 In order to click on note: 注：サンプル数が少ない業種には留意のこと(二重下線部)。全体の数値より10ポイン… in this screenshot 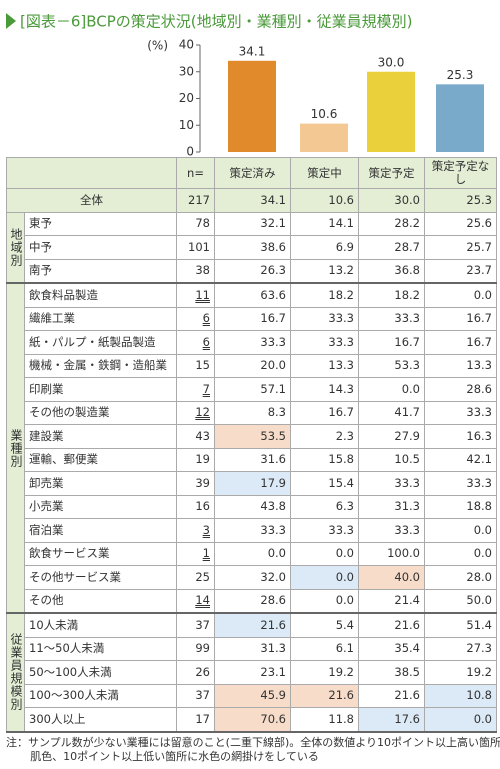, I will do `click(253, 749)`.